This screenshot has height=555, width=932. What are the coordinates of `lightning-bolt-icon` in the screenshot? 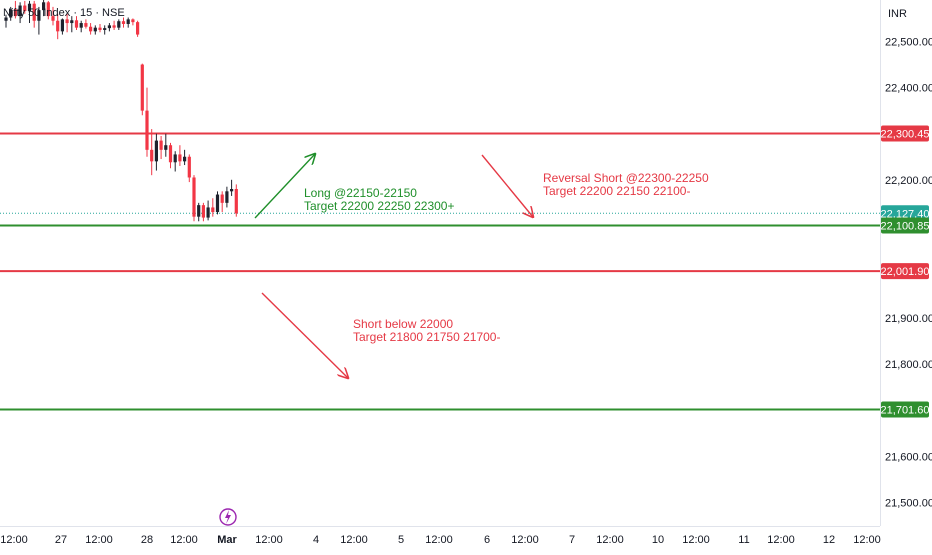 It's located at (228, 517).